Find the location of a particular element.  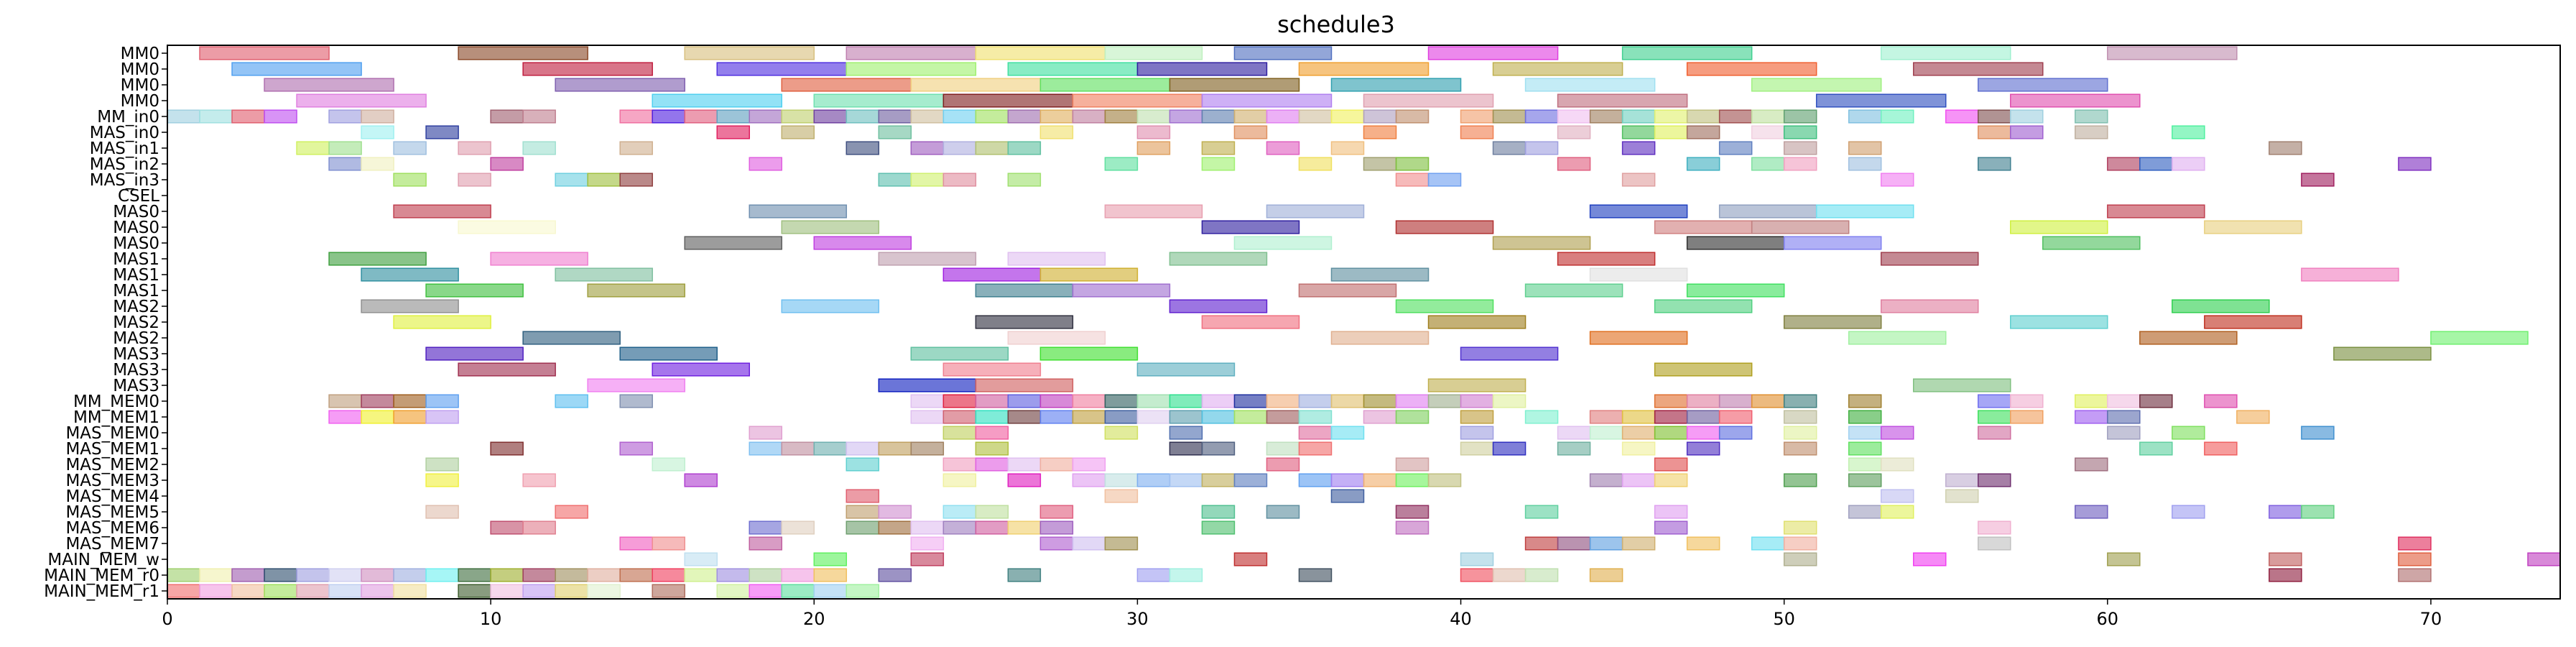

y-tick-label: MAS_MEM6 is located at coordinates (112, 528).